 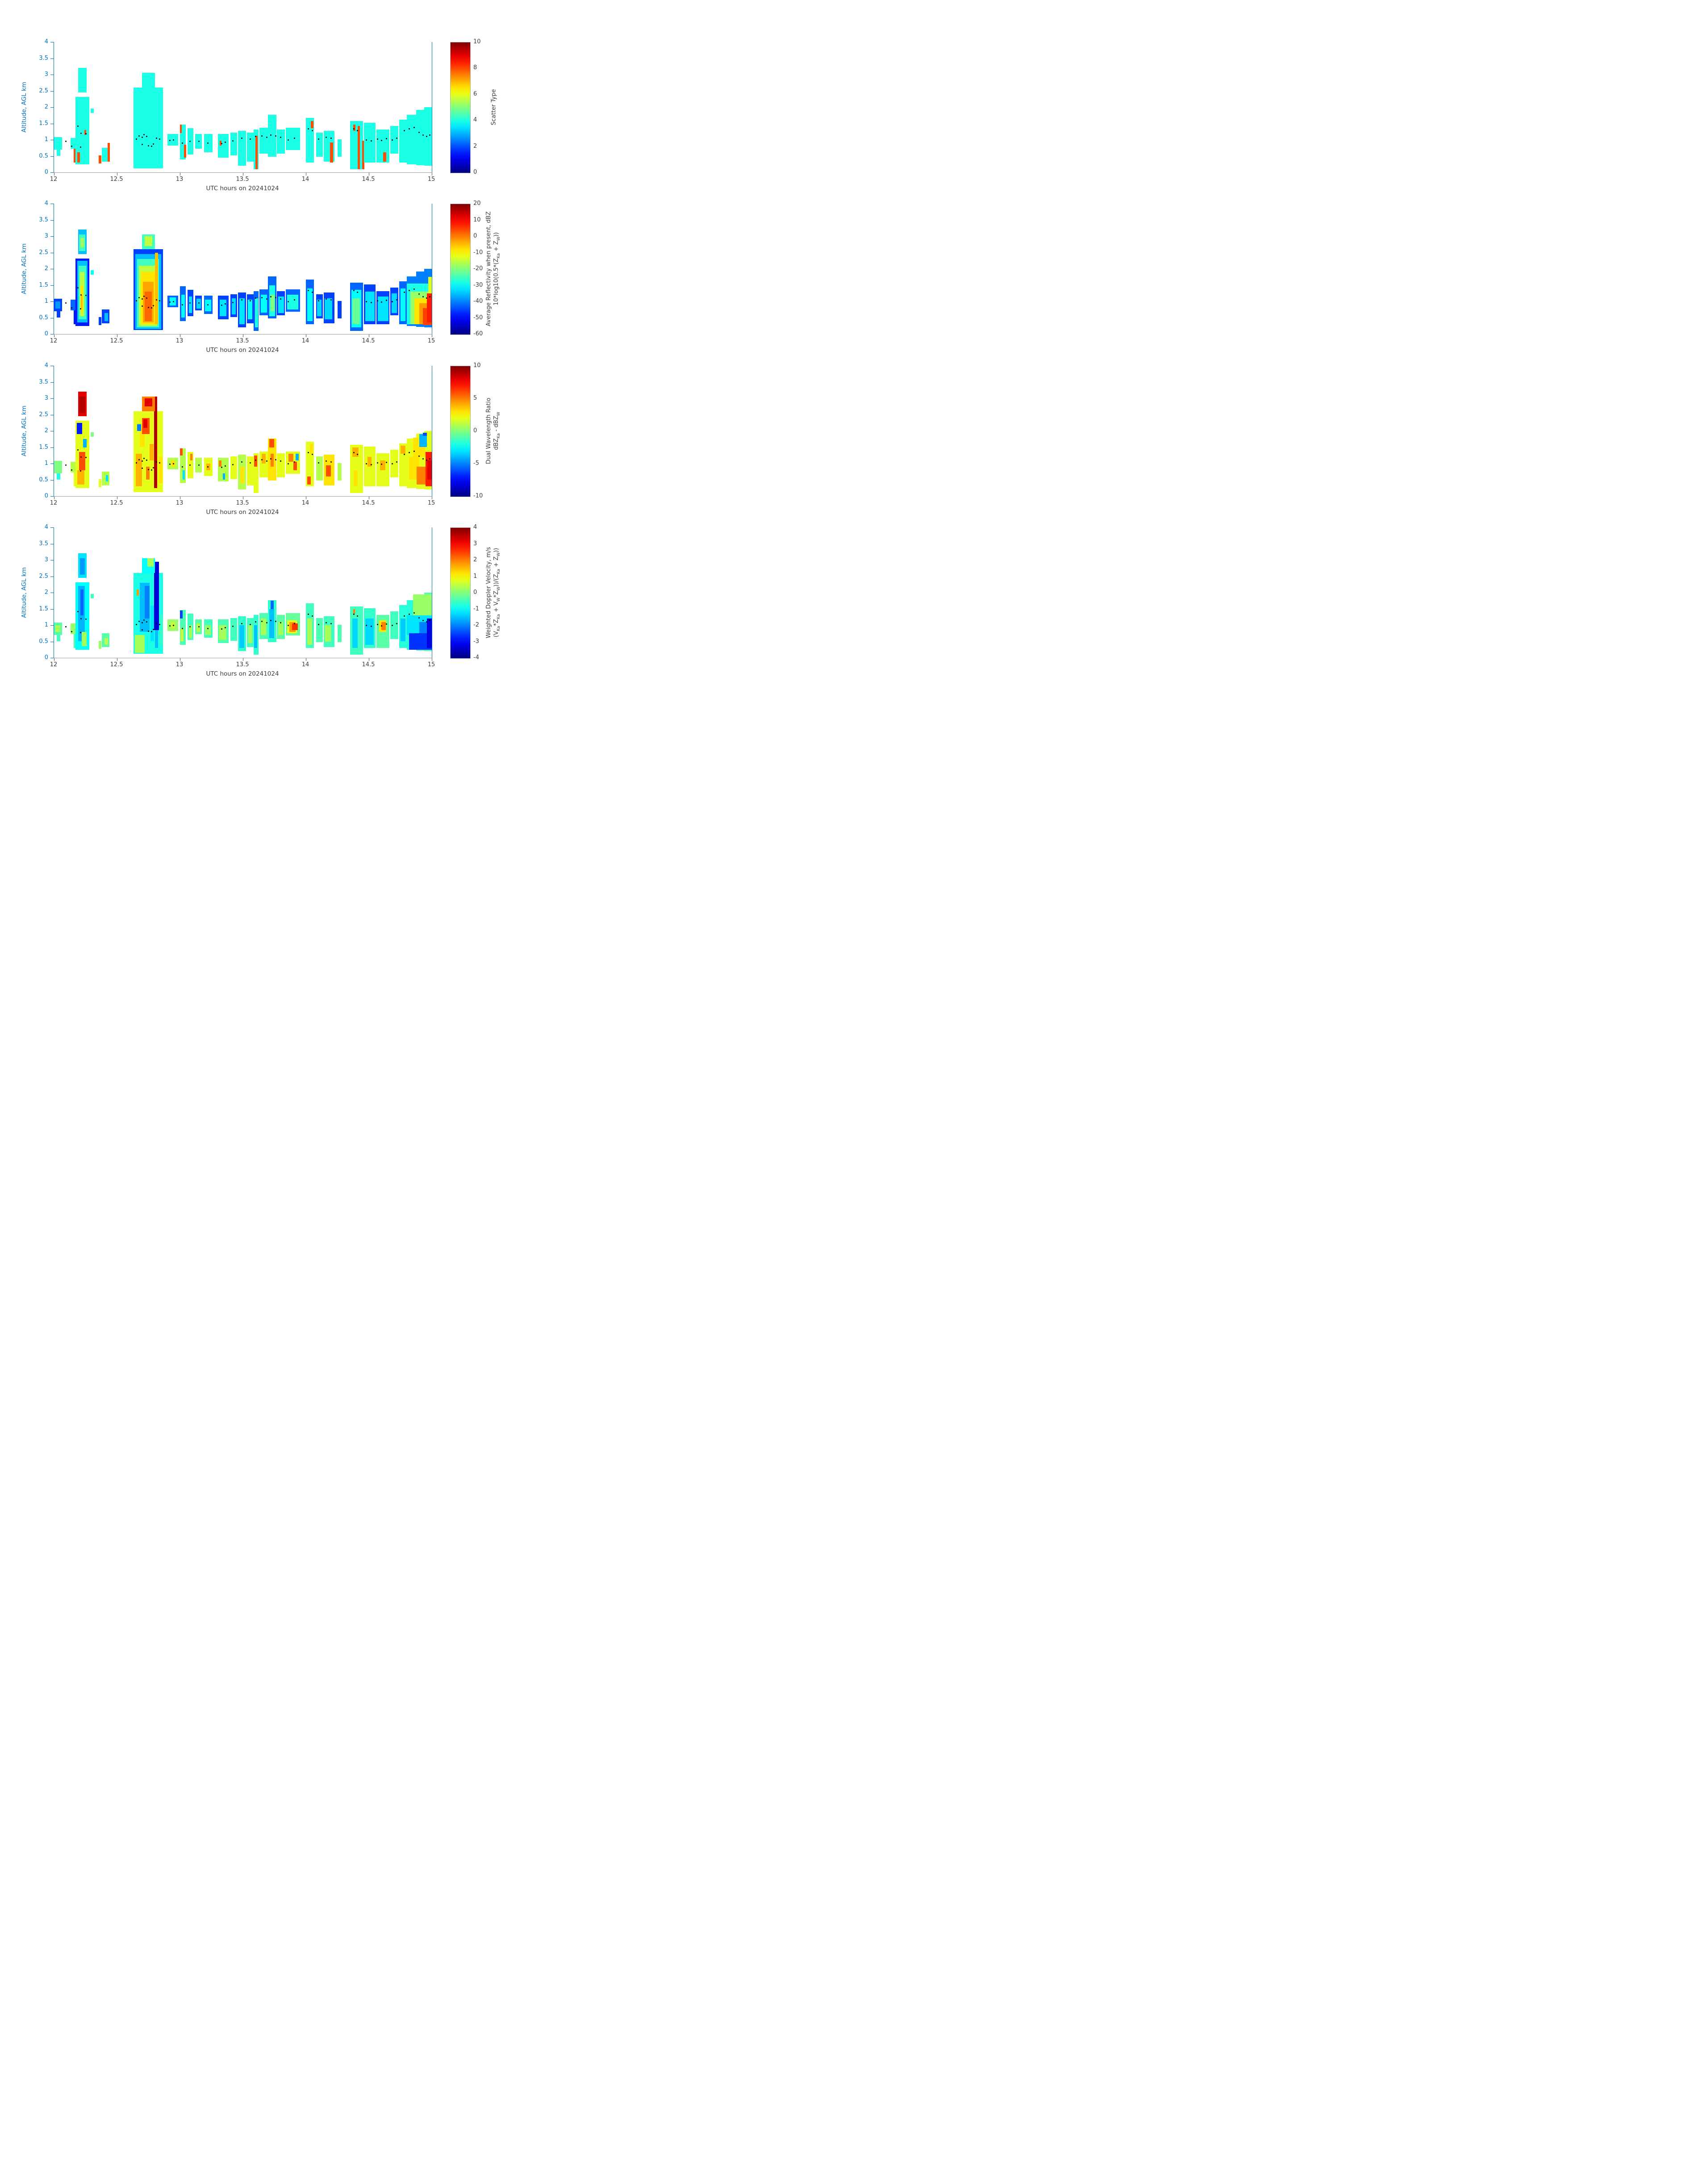 What do you see at coordinates (476, 463) in the screenshot?
I see `colorbar-tick-label: -5` at bounding box center [476, 463].